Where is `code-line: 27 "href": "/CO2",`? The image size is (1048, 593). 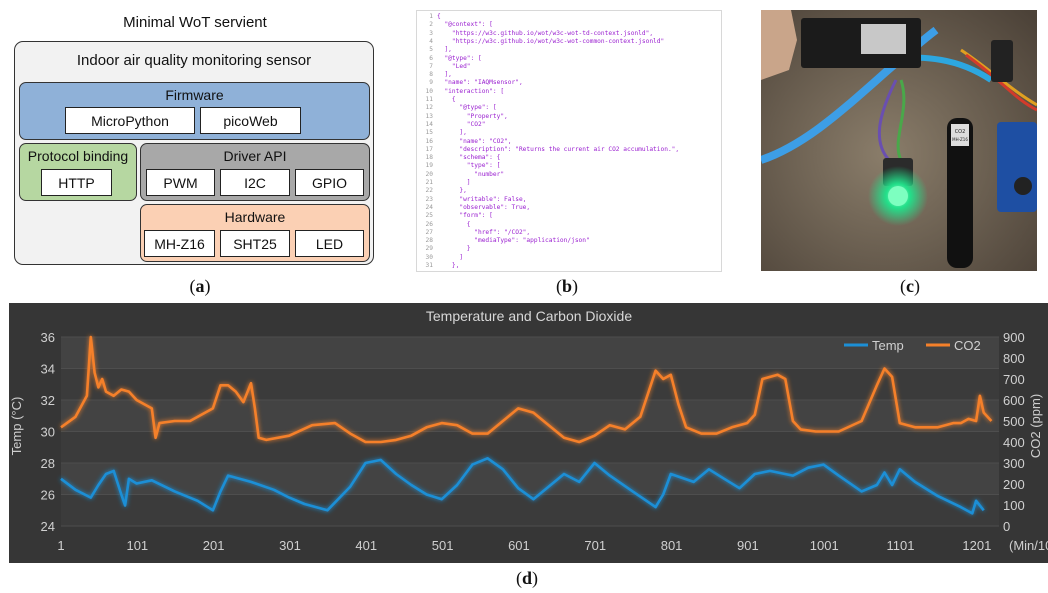 code-line: 27 "href": "/CO2", is located at coordinates (569, 232).